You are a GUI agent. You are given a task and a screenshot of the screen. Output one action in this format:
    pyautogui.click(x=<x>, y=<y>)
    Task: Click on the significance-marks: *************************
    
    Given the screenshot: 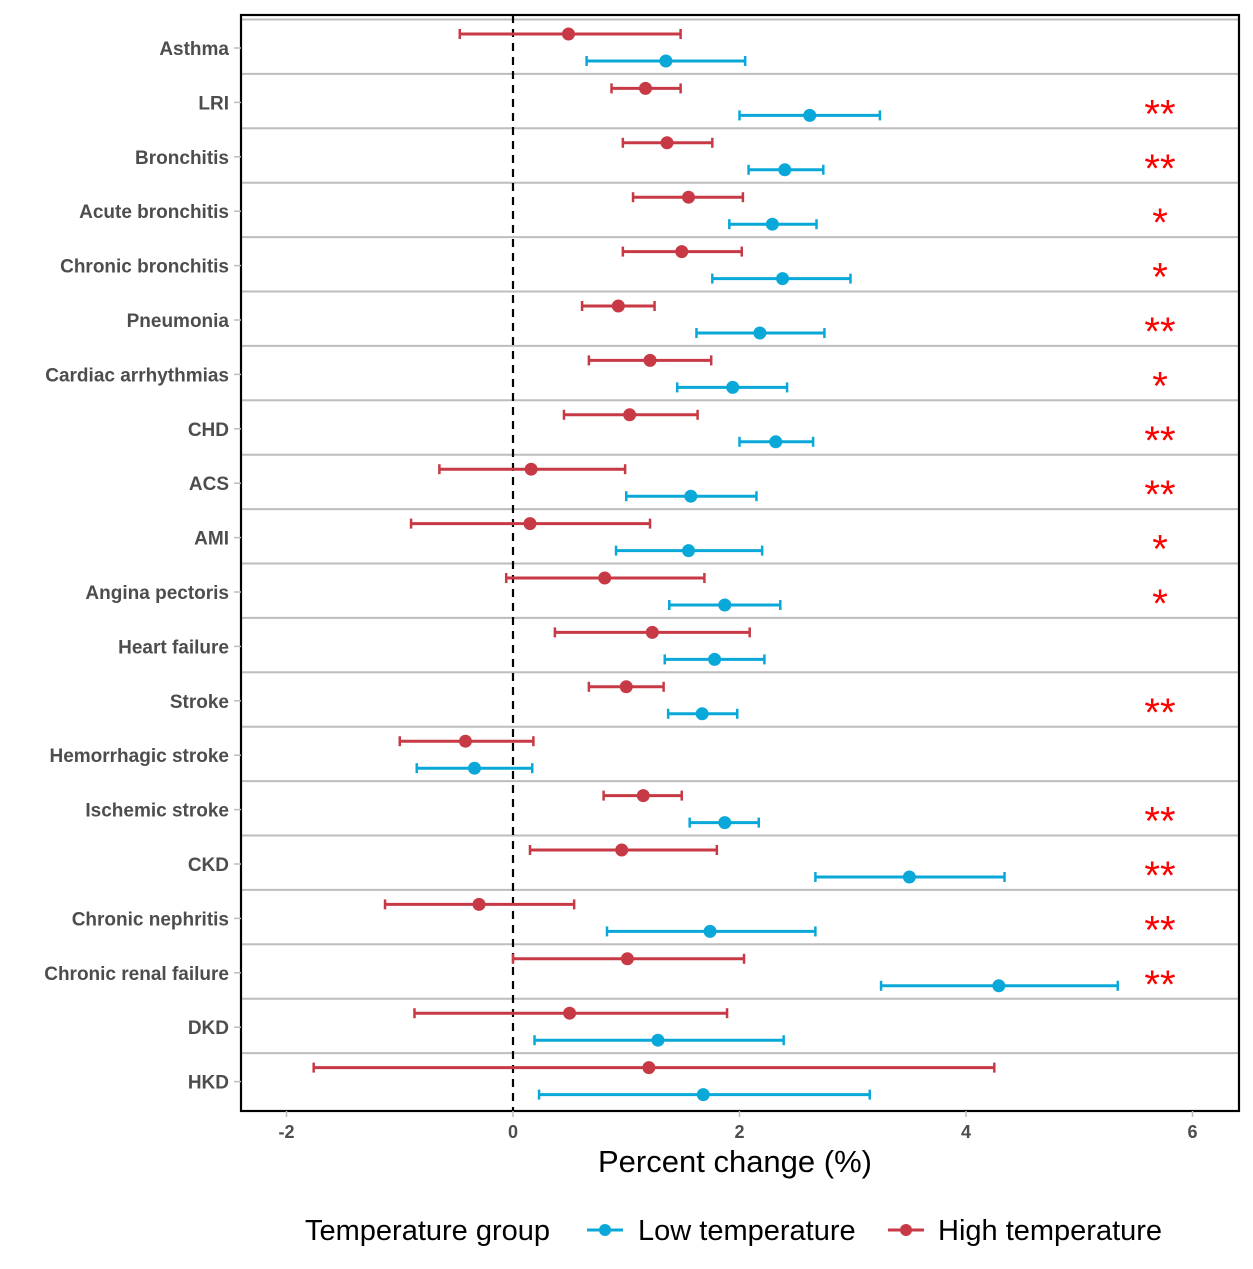 What is the action you would take?
    pyautogui.click(x=1159, y=549)
    